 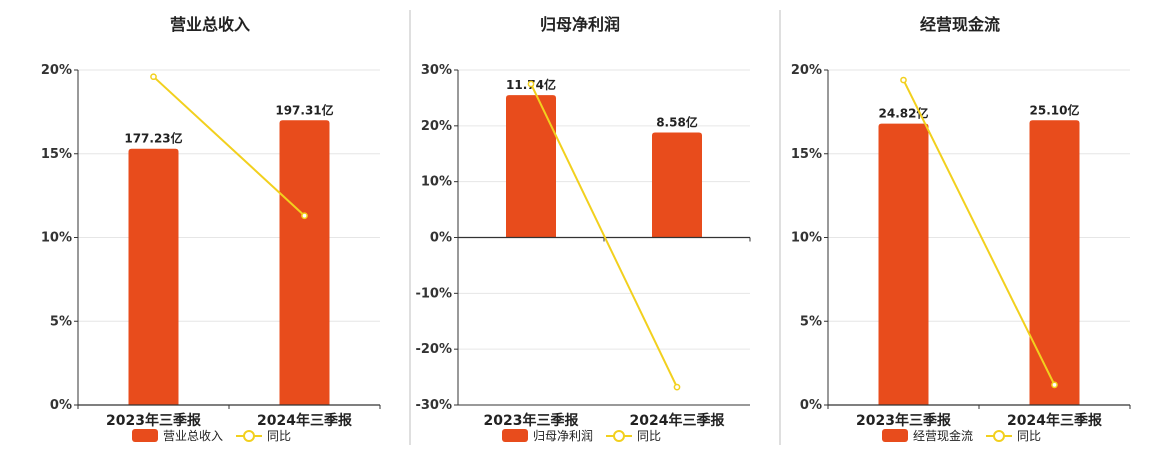 What do you see at coordinates (563, 436) in the screenshot?
I see `legend-bar-label: 归母净利润` at bounding box center [563, 436].